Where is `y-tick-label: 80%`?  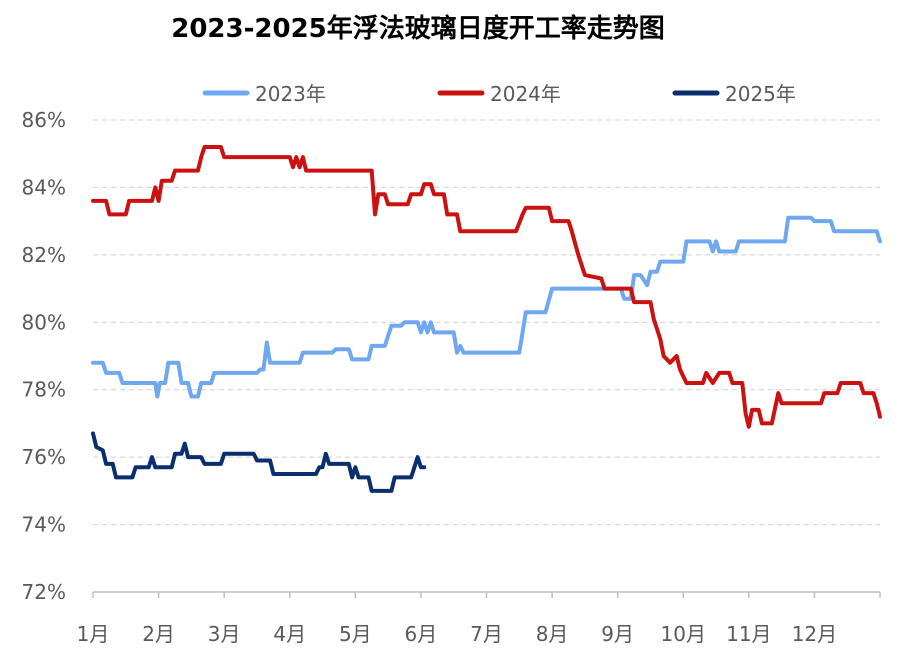
y-tick-label: 80% is located at coordinates (44, 322).